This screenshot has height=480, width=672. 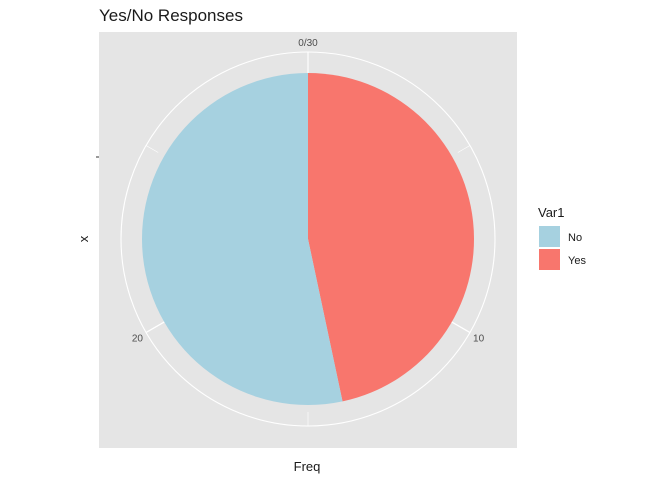 I want to click on chart-title: Yes/No Responses, so click(x=171, y=15).